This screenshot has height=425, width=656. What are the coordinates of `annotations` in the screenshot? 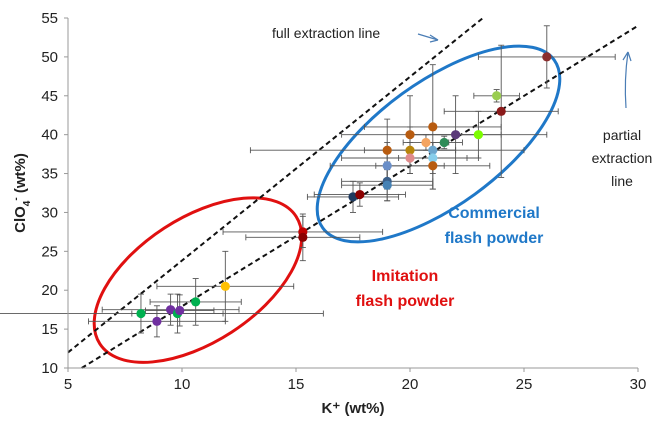 It's located at (524, 71).